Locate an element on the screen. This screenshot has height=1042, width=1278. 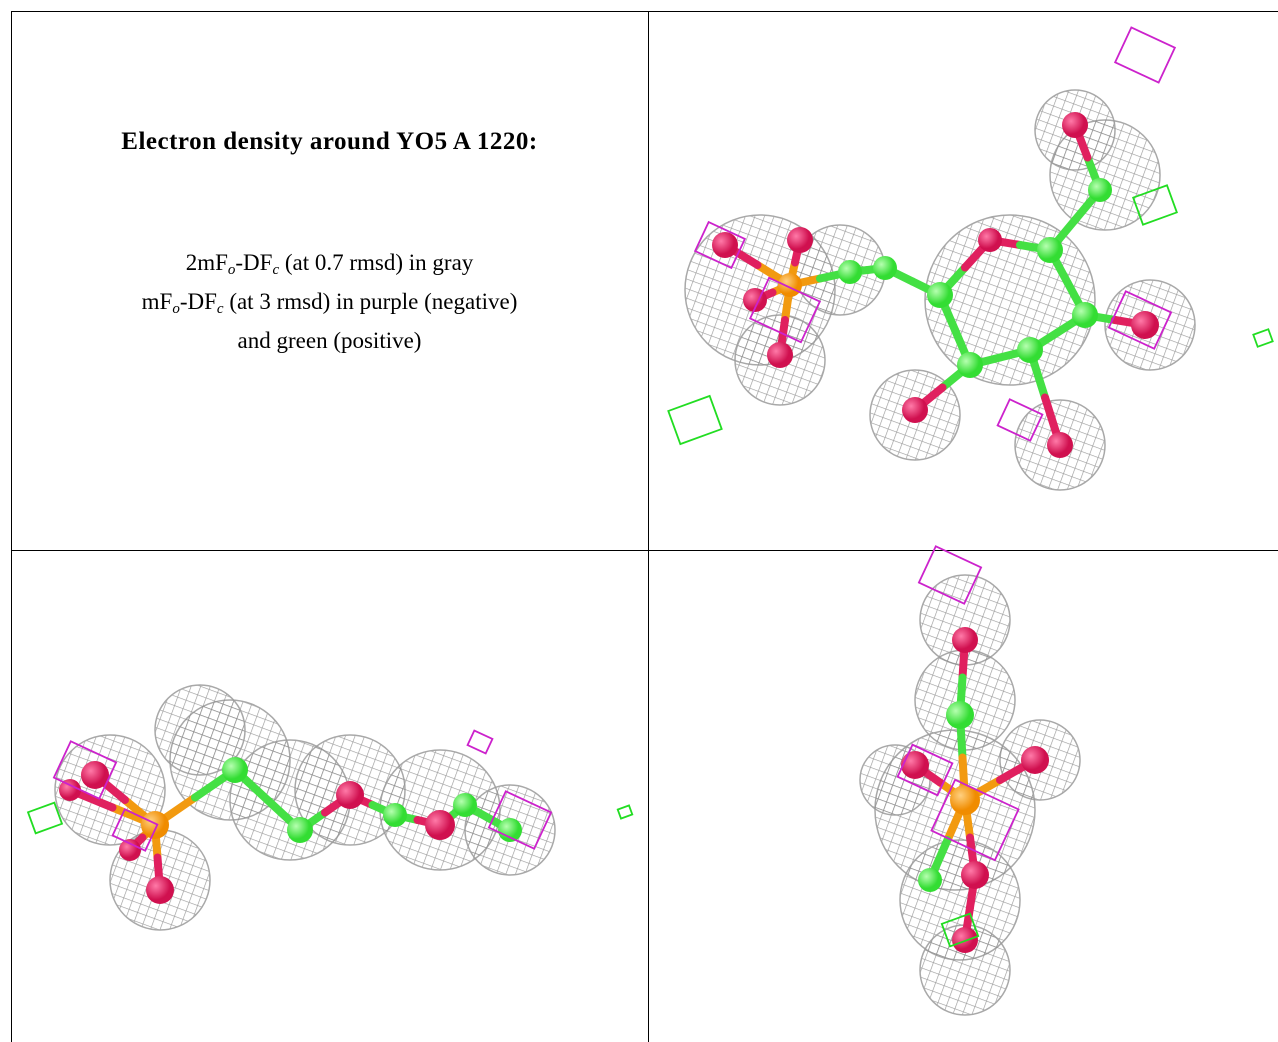
legend-line: mFo-DFc (at 3 rmsd) in purple (negative) is located at coordinates (329, 301).